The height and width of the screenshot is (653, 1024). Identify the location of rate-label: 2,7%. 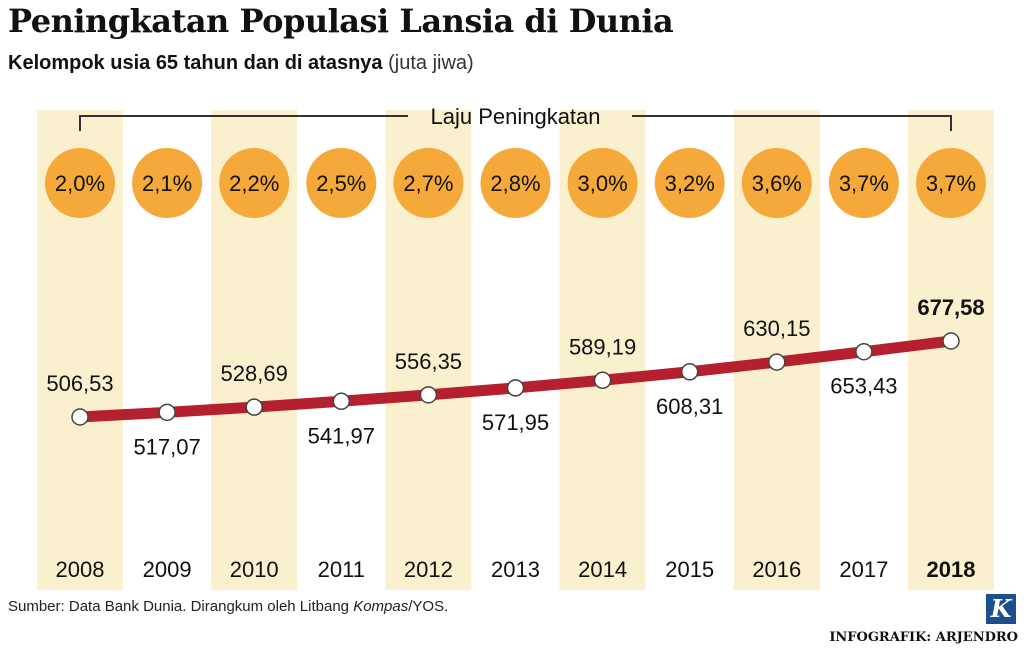
(428, 183).